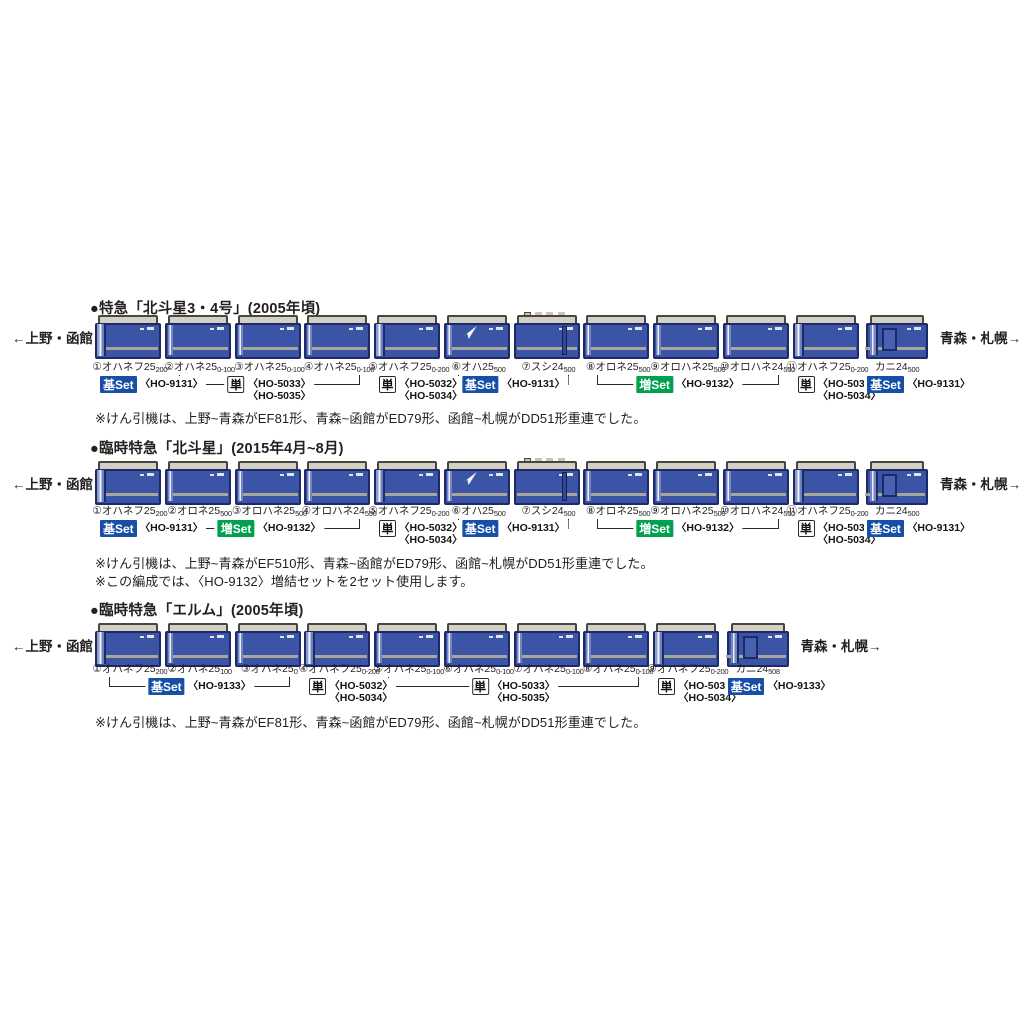 This screenshot has height=1024, width=1024. Describe the element at coordinates (448, 669) in the screenshot. I see `car-number: ⑥` at that location.